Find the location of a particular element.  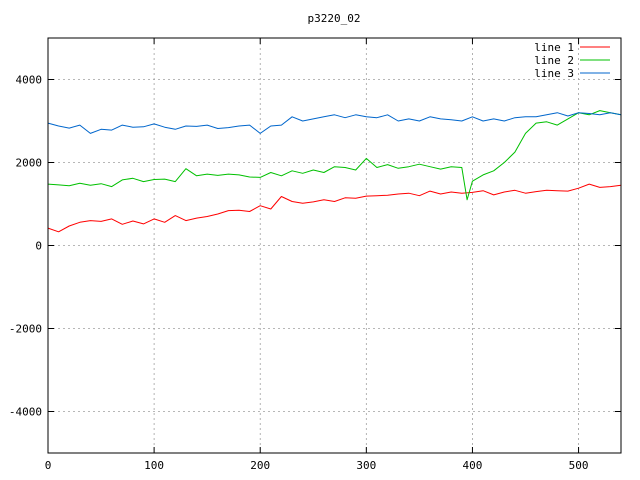

legend-label: line 3 is located at coordinates (554, 73).